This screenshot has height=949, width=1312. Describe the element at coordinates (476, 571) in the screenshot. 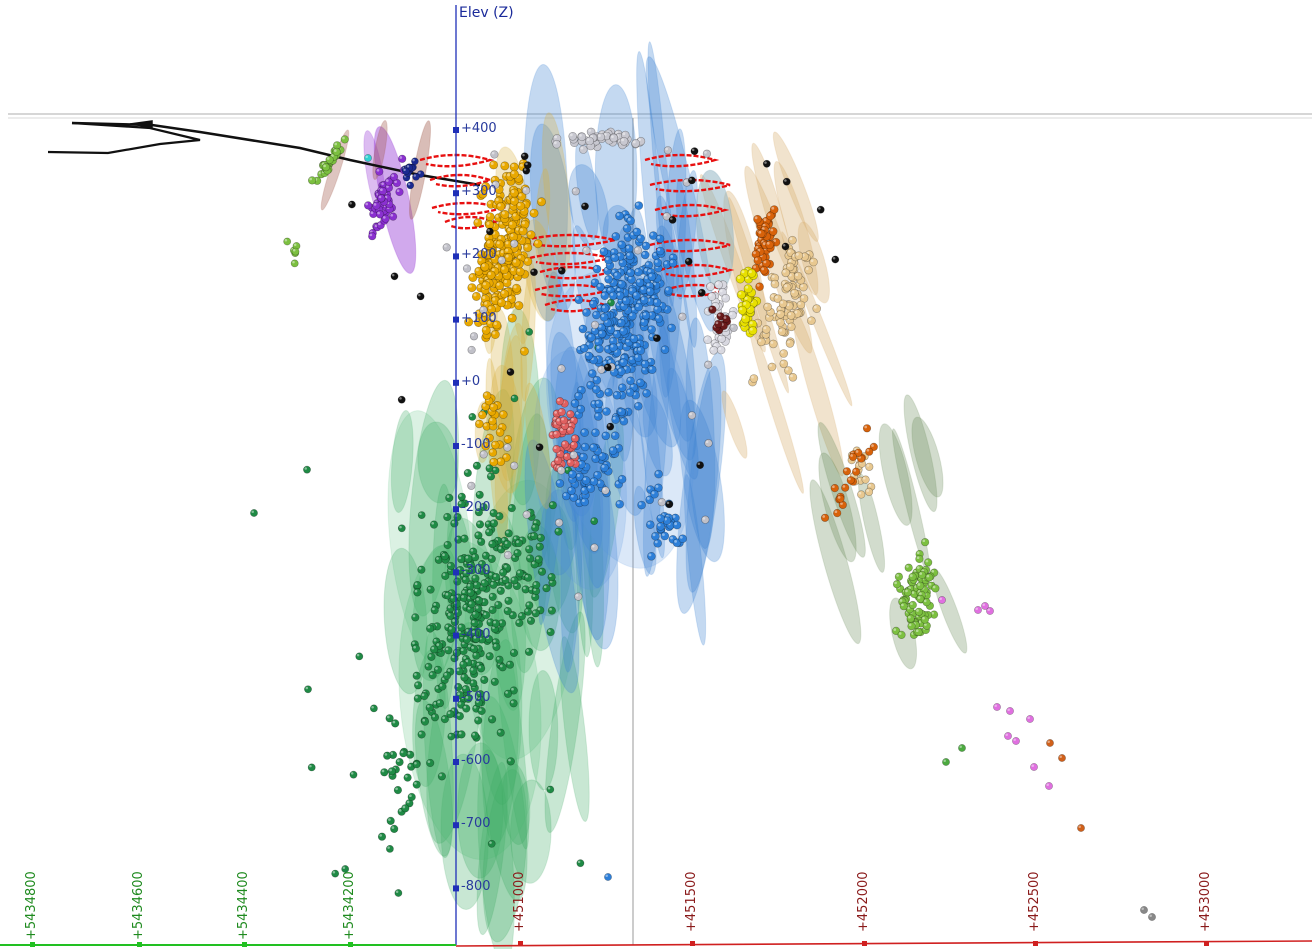

I see `z-tick-label: -300` at that location.